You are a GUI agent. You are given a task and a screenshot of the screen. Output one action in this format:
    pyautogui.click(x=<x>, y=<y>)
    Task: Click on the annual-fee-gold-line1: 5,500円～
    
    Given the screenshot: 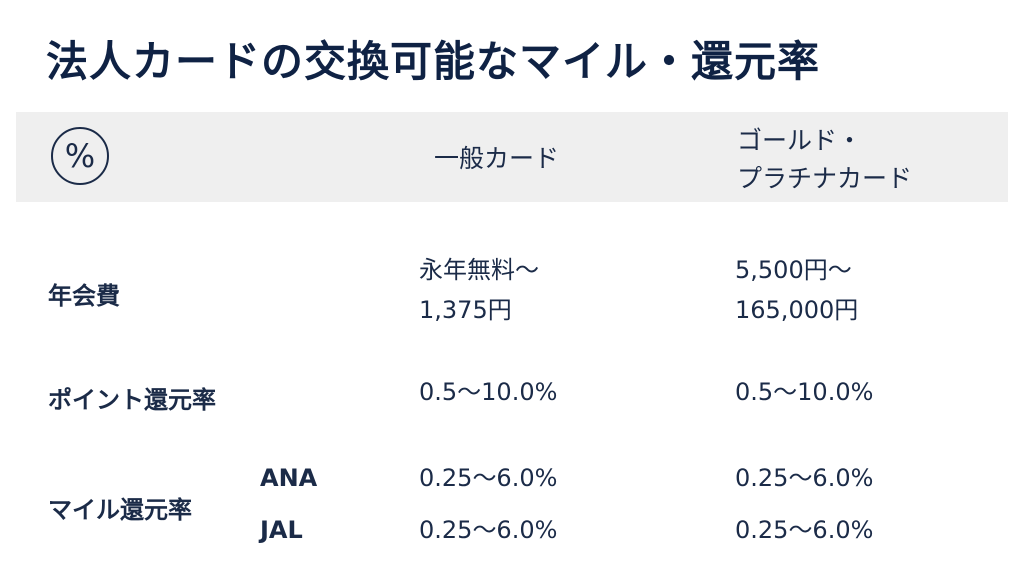 What is the action you would take?
    pyautogui.click(x=793, y=270)
    